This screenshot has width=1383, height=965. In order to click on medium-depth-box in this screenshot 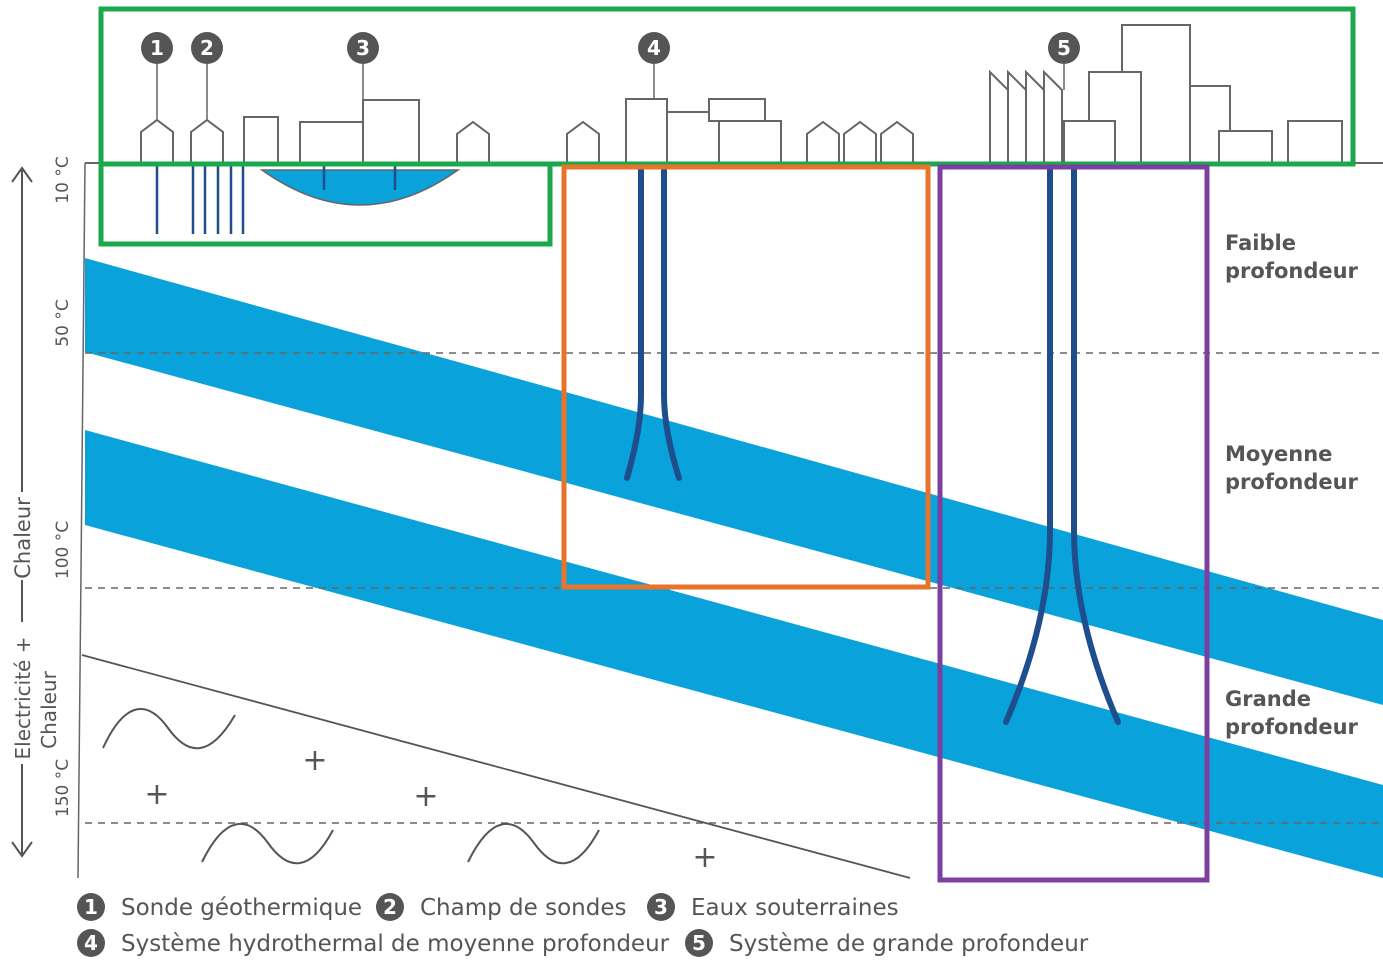, I will do `click(746, 377)`.